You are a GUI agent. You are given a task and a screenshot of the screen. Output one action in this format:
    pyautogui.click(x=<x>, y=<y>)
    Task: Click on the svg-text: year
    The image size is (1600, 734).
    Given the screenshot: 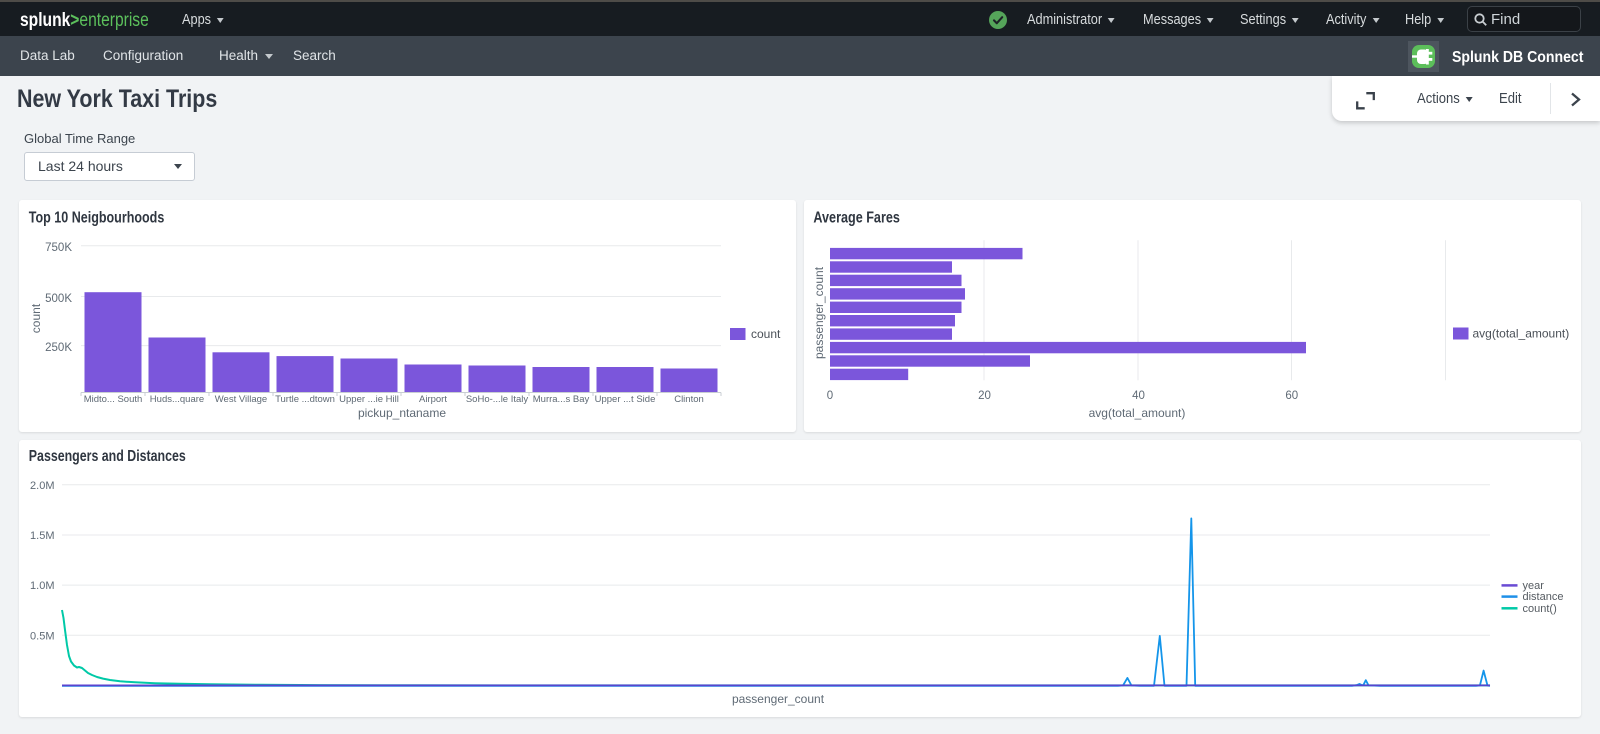 What is the action you would take?
    pyautogui.click(x=1534, y=586)
    